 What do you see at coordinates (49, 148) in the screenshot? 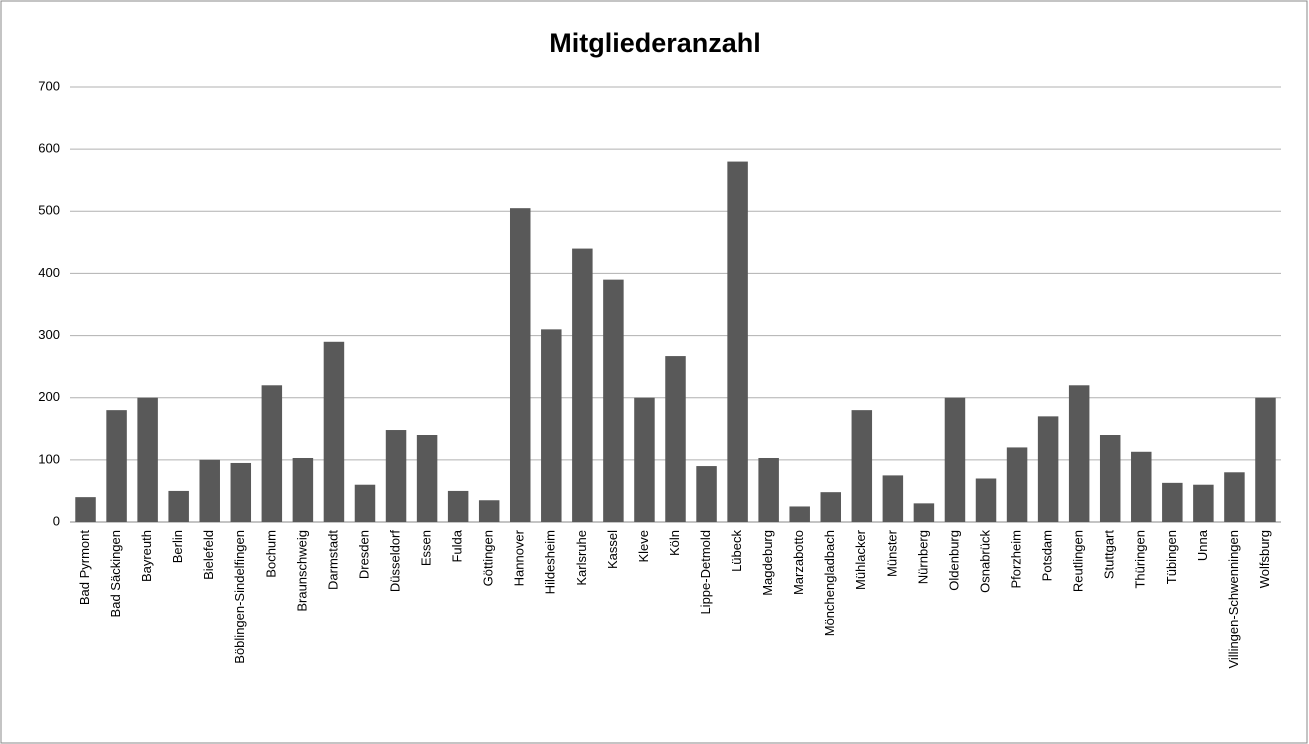
I see `y-tick-label: 600` at bounding box center [49, 148].